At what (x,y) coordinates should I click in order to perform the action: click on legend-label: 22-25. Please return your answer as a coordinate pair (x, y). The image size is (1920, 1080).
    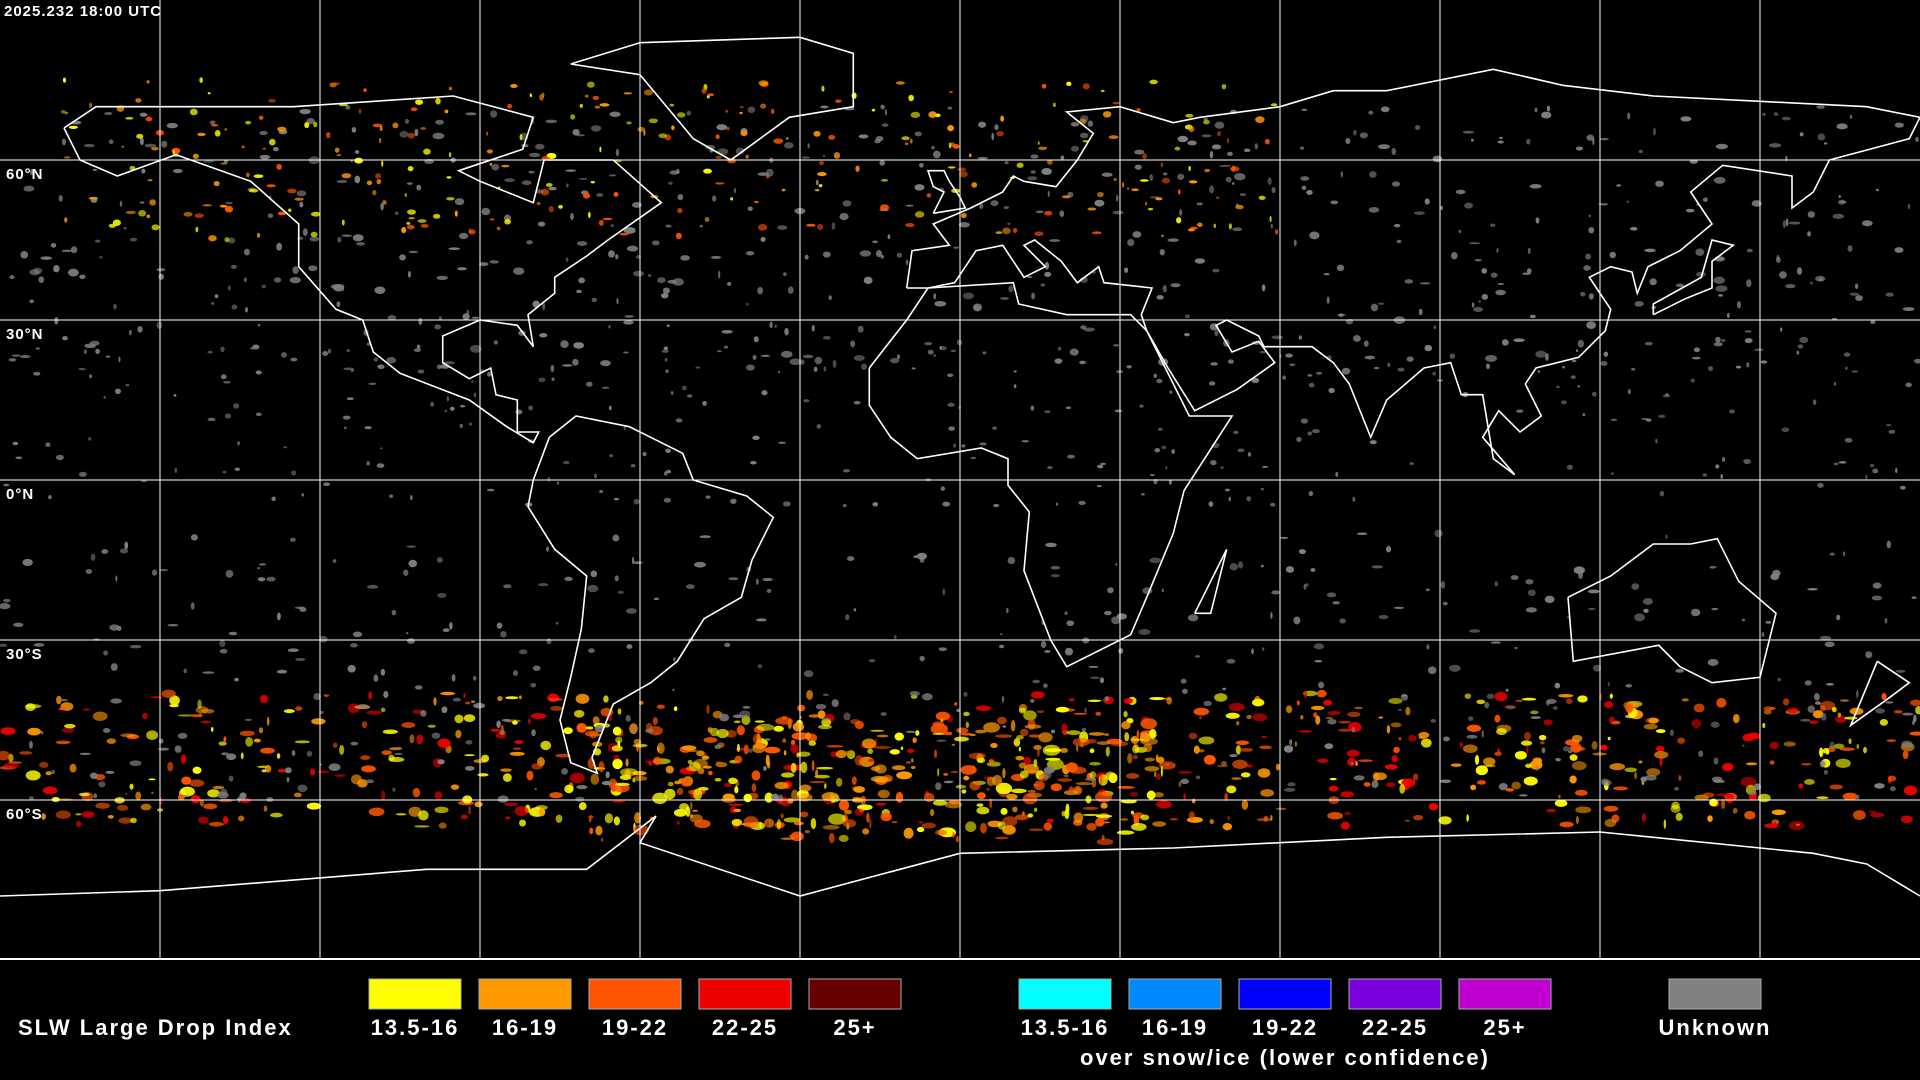
    Looking at the image, I should click on (745, 1027).